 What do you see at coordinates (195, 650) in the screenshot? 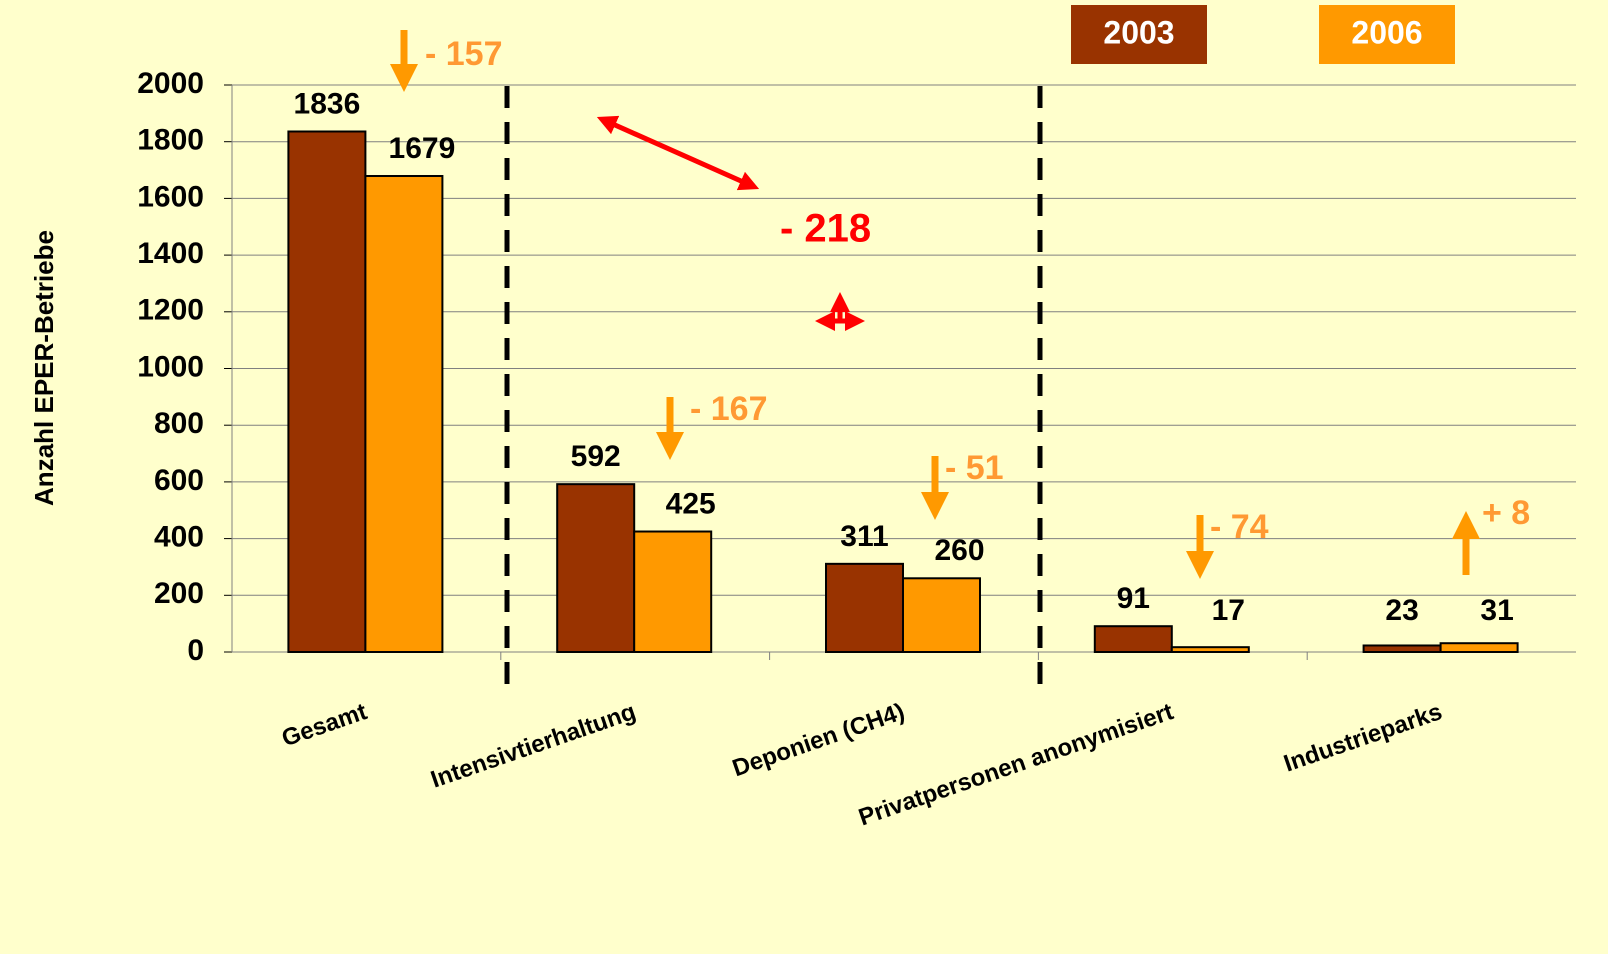
I see `y-tick-label: 0` at bounding box center [195, 650].